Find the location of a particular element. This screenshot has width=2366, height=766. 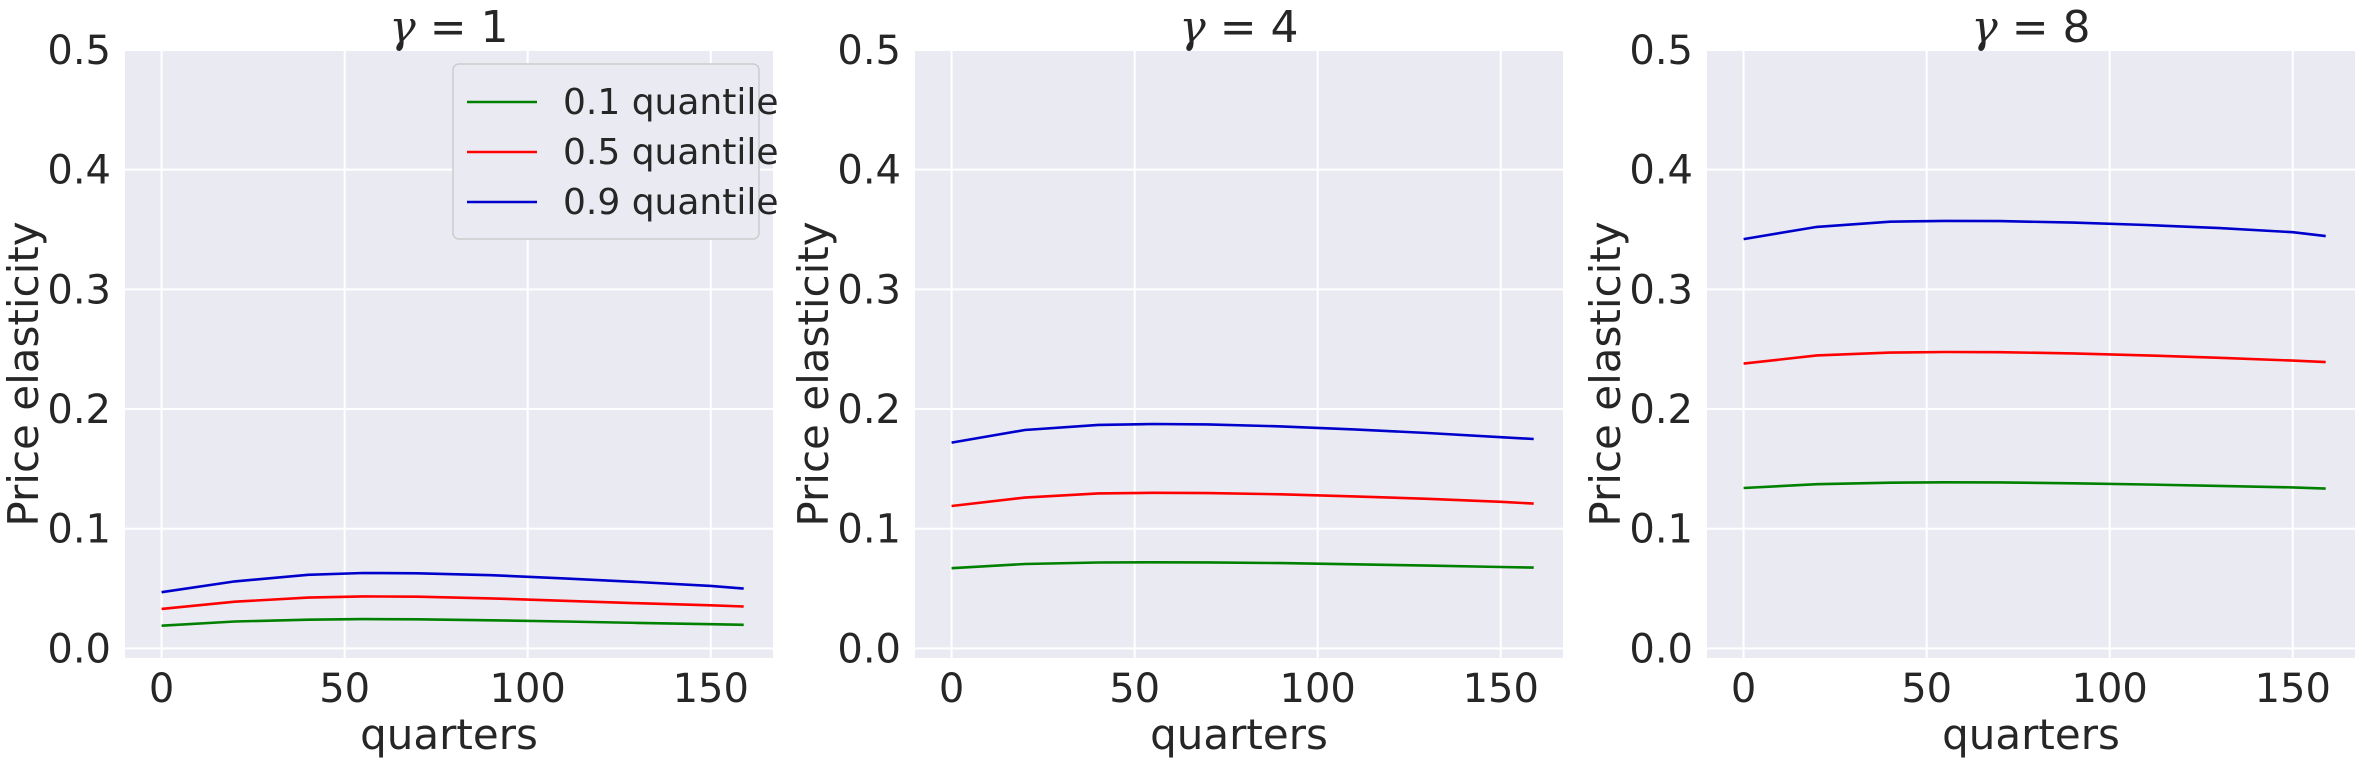

legend-label: 0.9 quantile is located at coordinates (671, 202).